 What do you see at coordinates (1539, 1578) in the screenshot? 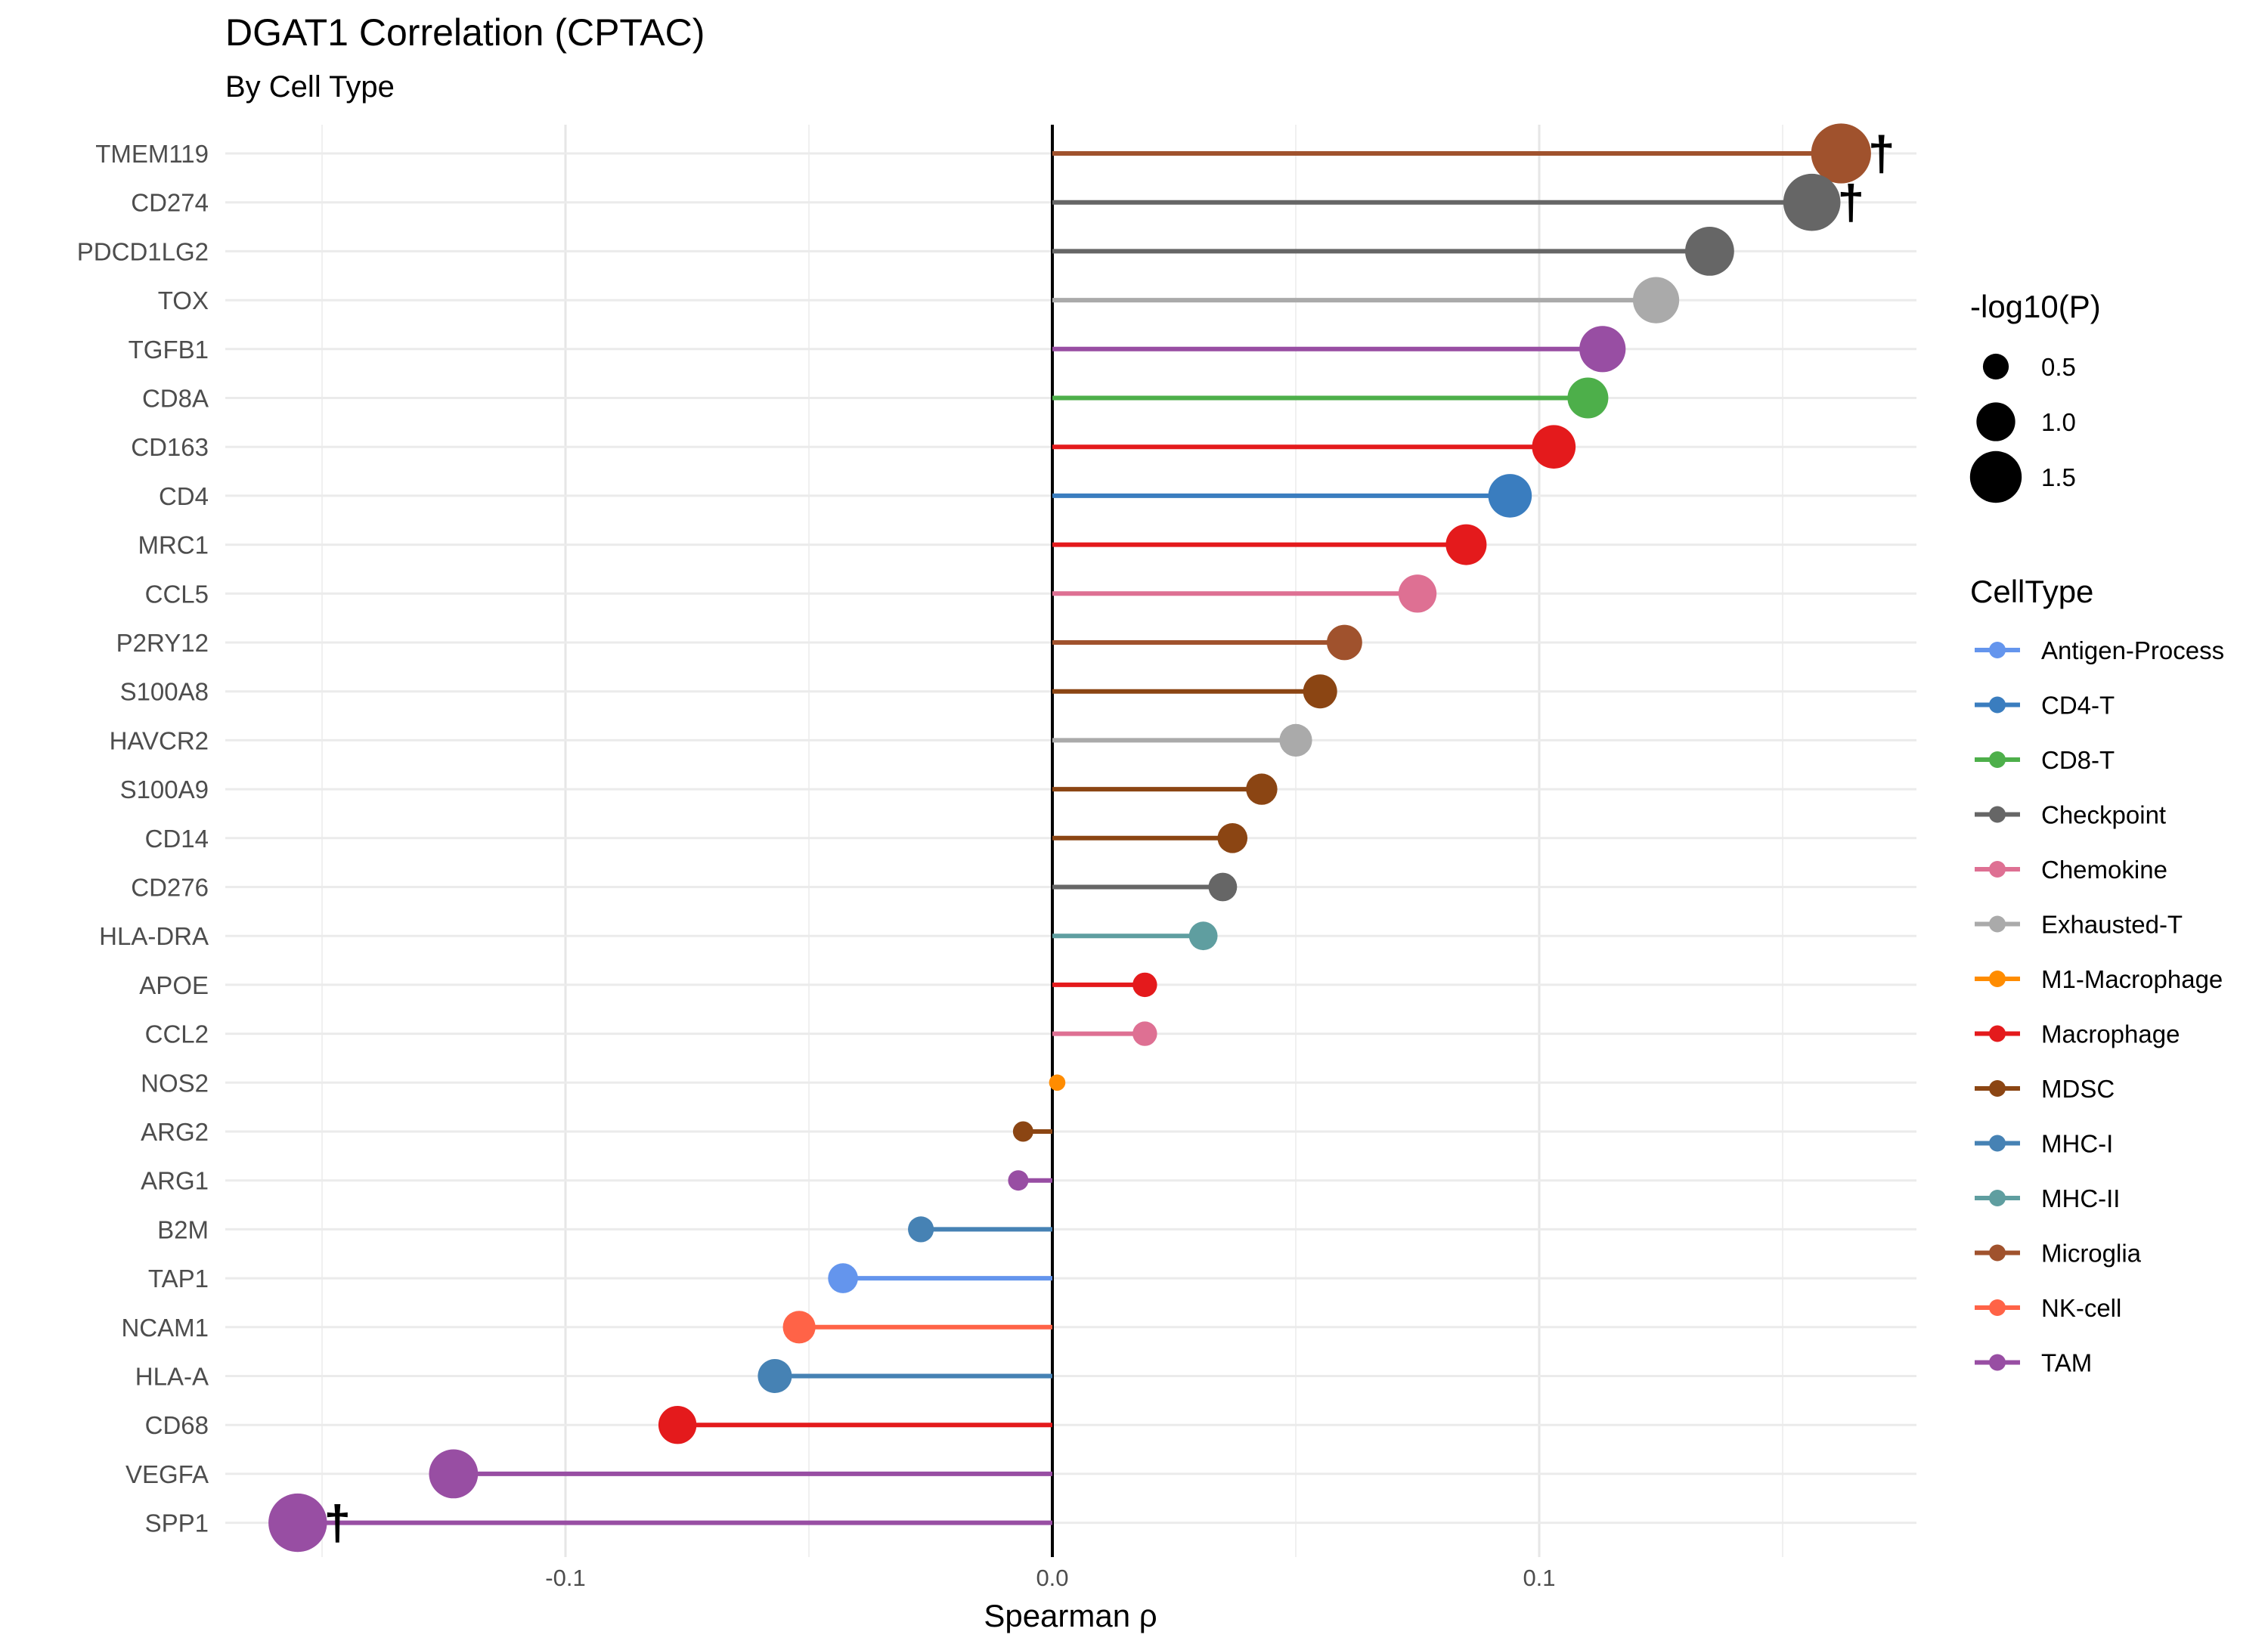
I see `x-tick-label: 0.1` at bounding box center [1539, 1578].